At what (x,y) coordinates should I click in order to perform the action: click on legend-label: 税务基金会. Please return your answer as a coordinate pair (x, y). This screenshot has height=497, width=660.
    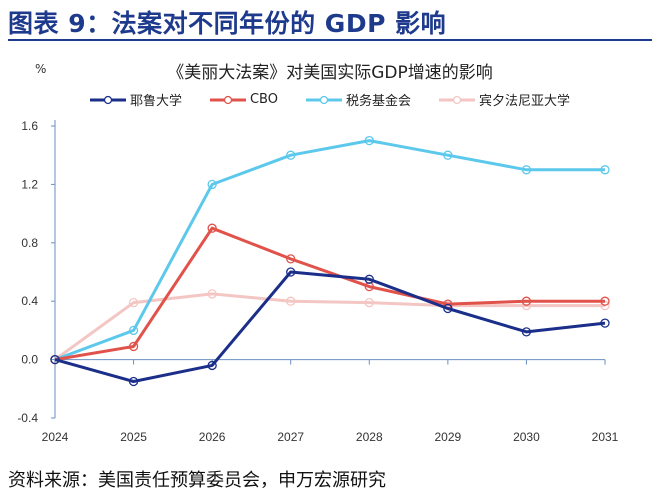
    Looking at the image, I should click on (378, 101).